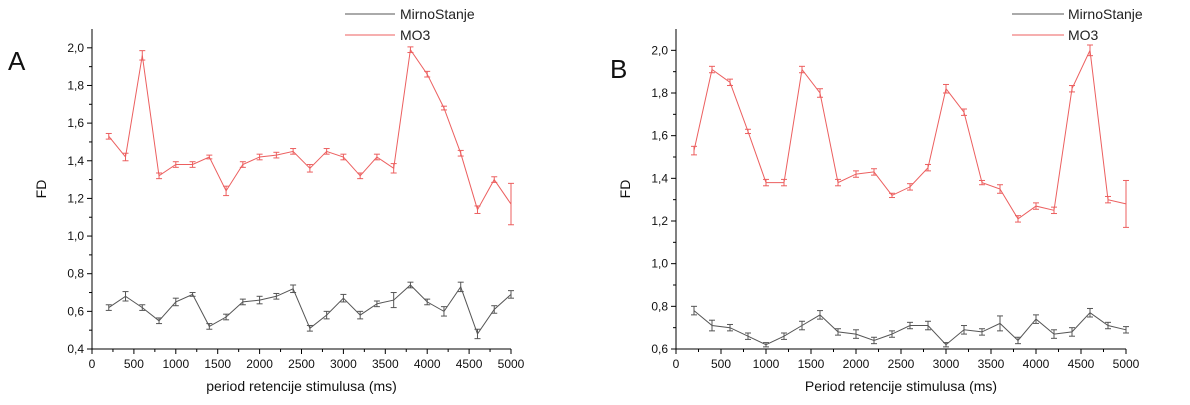 The height and width of the screenshot is (405, 1190). I want to click on y-tick-label: 0,6, so click(75, 311).